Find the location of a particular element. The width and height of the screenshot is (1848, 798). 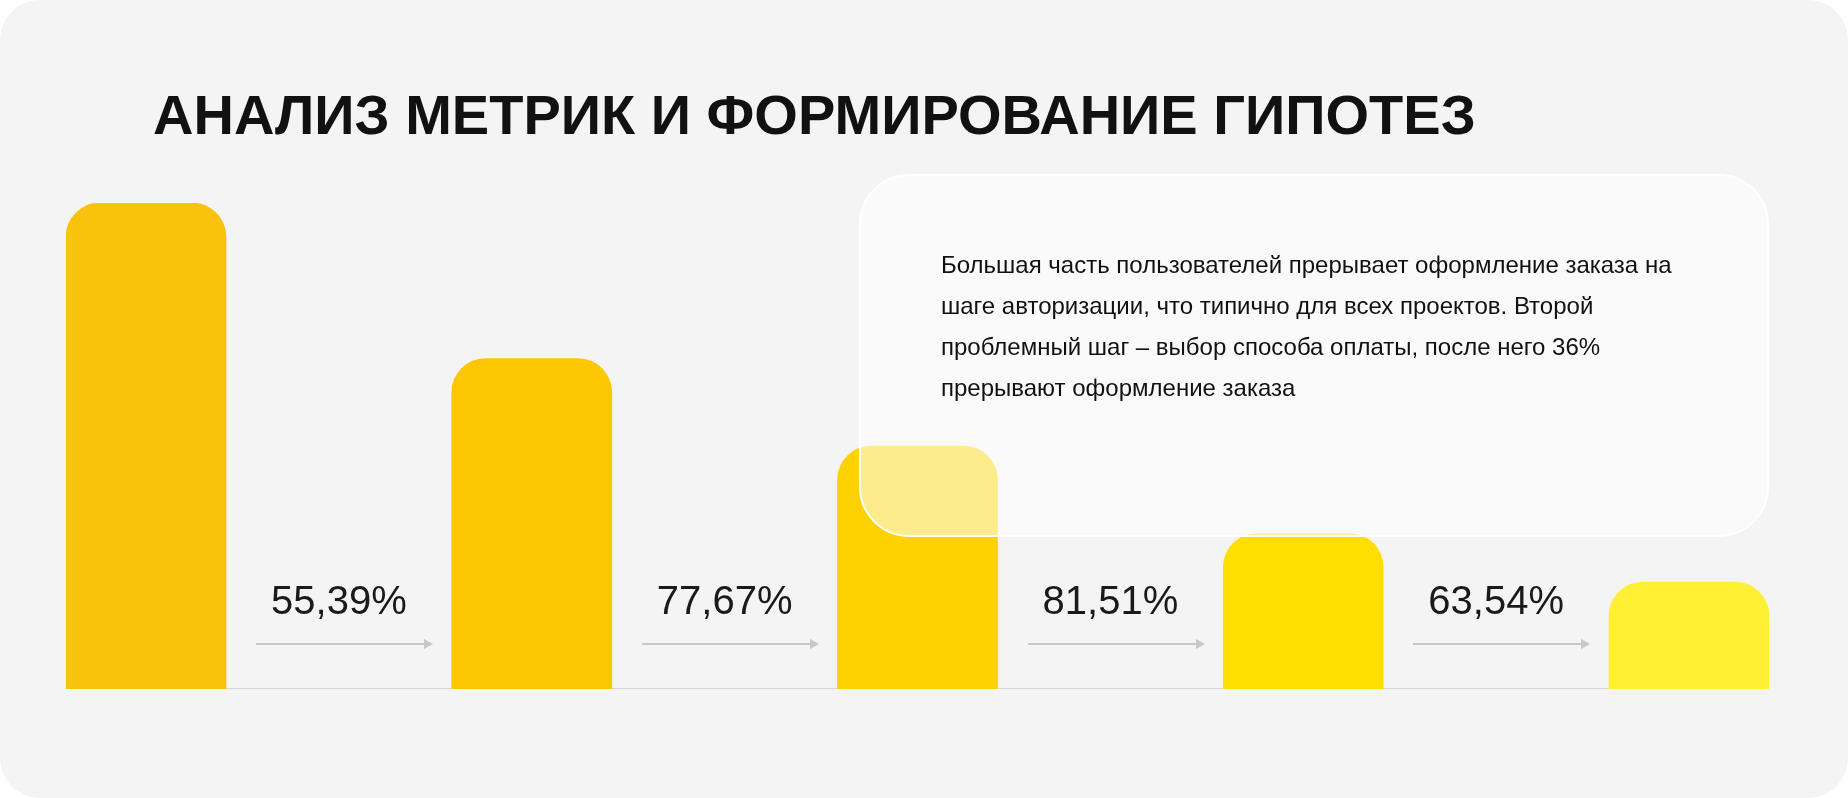

annotation: 63,54% is located at coordinates (1496, 600).